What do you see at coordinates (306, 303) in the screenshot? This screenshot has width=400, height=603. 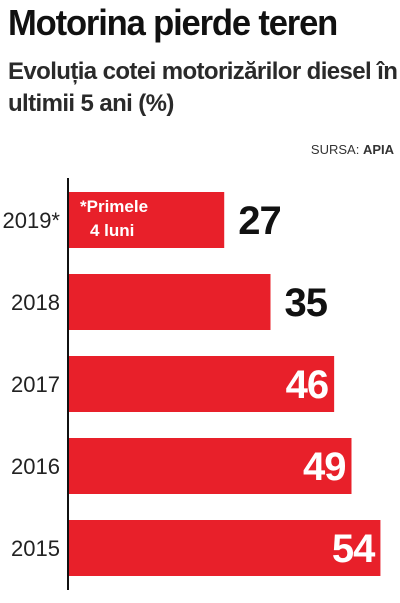 I see `value-label-1: 35` at bounding box center [306, 303].